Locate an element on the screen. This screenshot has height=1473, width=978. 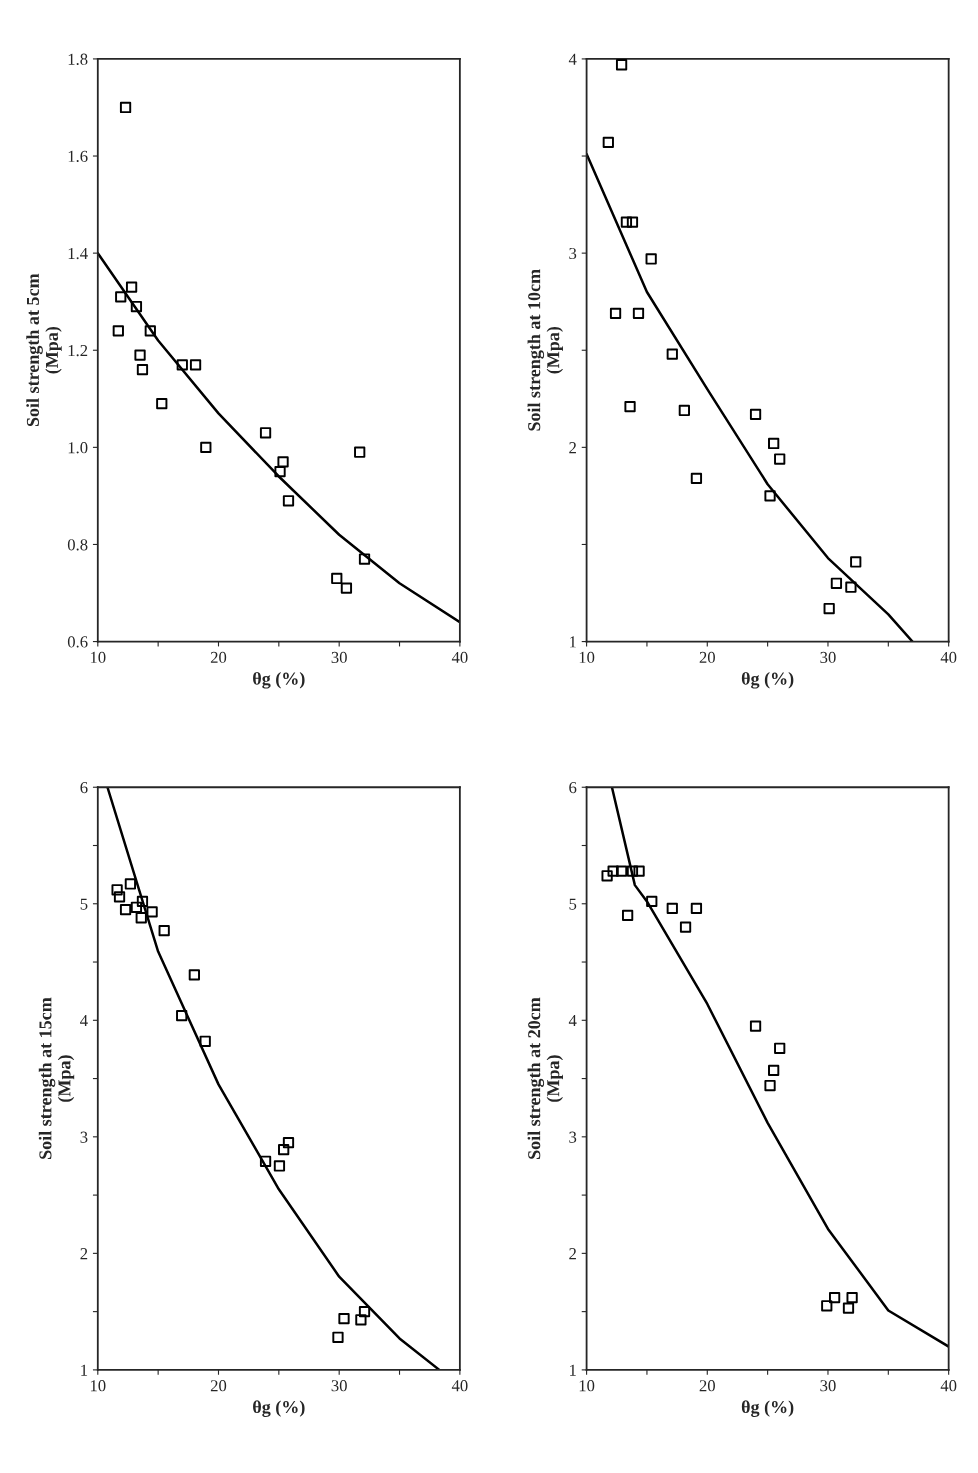
y-tick-label: 1.6 is located at coordinates (78, 156).